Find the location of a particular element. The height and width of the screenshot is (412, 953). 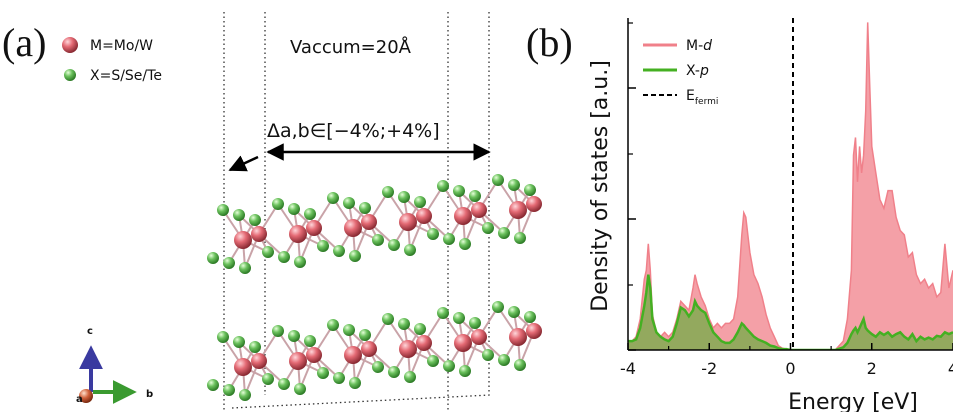

x-tick-label: 4 is located at coordinates (950, 368).